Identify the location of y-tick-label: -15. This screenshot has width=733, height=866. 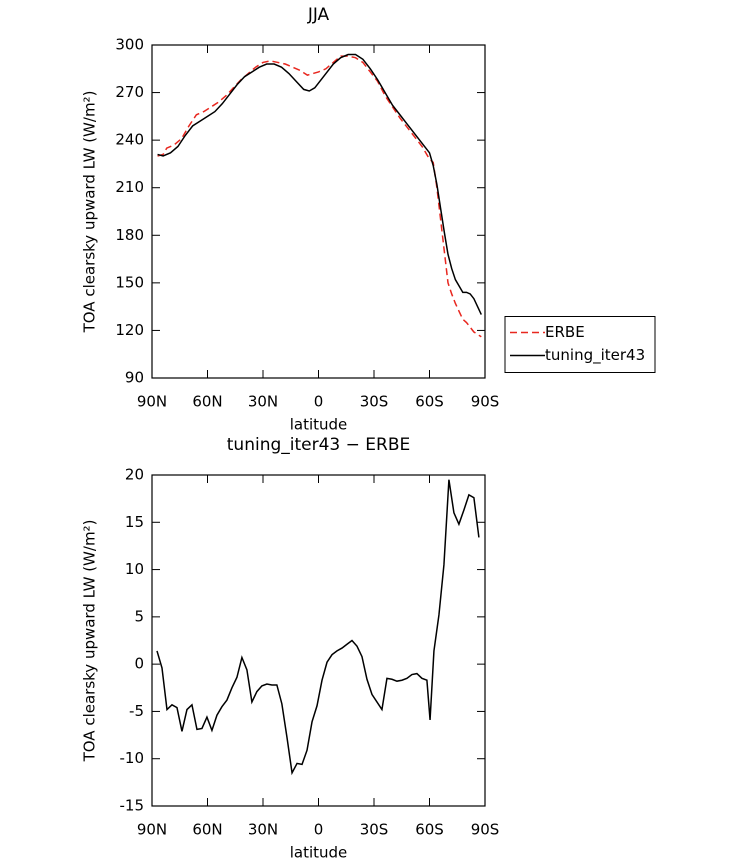
(132, 806).